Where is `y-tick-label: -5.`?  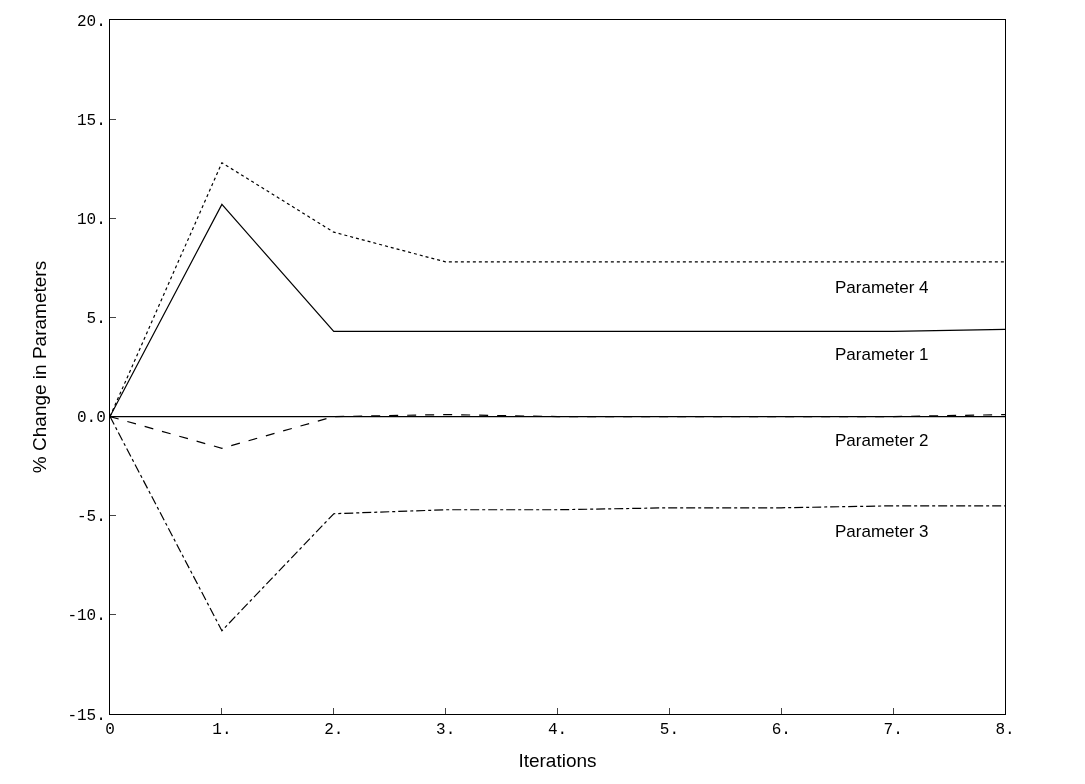
y-tick-label: -5. is located at coordinates (91, 517).